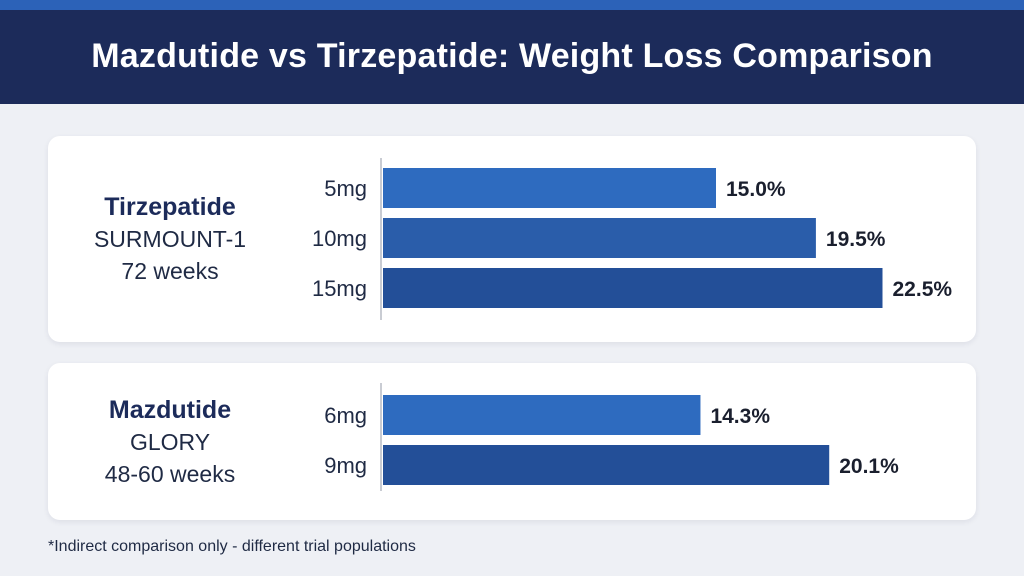  I want to click on bar-6mg, so click(542, 415).